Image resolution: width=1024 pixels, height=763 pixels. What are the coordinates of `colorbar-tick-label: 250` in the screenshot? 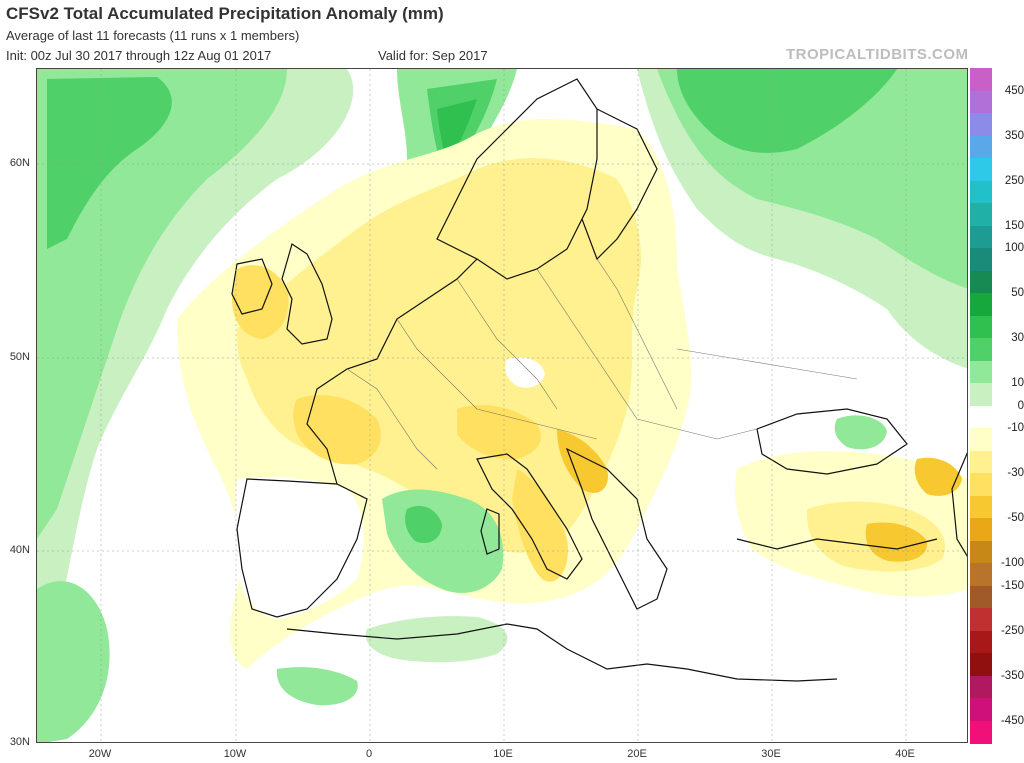 It's located at (1014, 180).